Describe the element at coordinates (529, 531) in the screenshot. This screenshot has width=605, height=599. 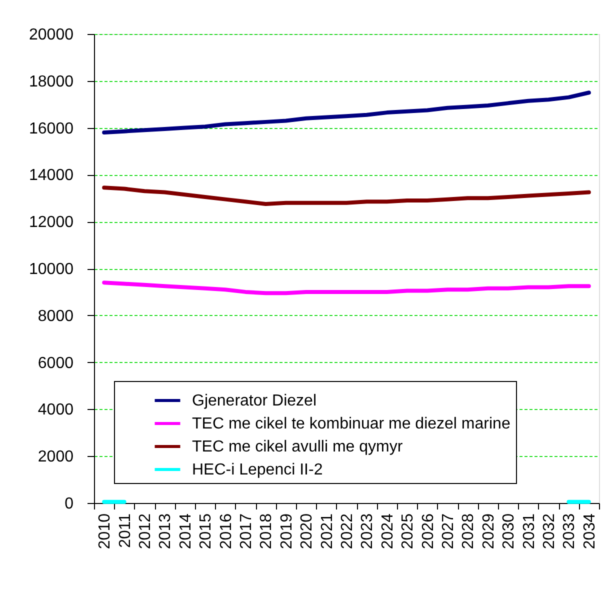
I see `x-tick-label: 2031` at that location.